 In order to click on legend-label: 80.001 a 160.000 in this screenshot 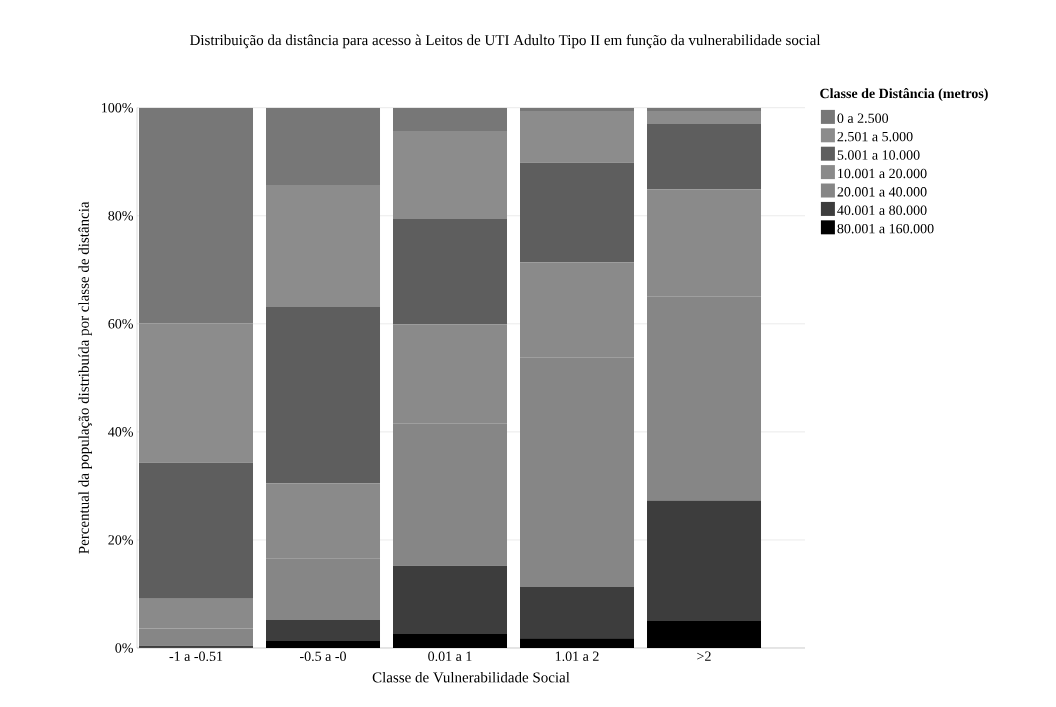, I will do `click(885, 228)`.